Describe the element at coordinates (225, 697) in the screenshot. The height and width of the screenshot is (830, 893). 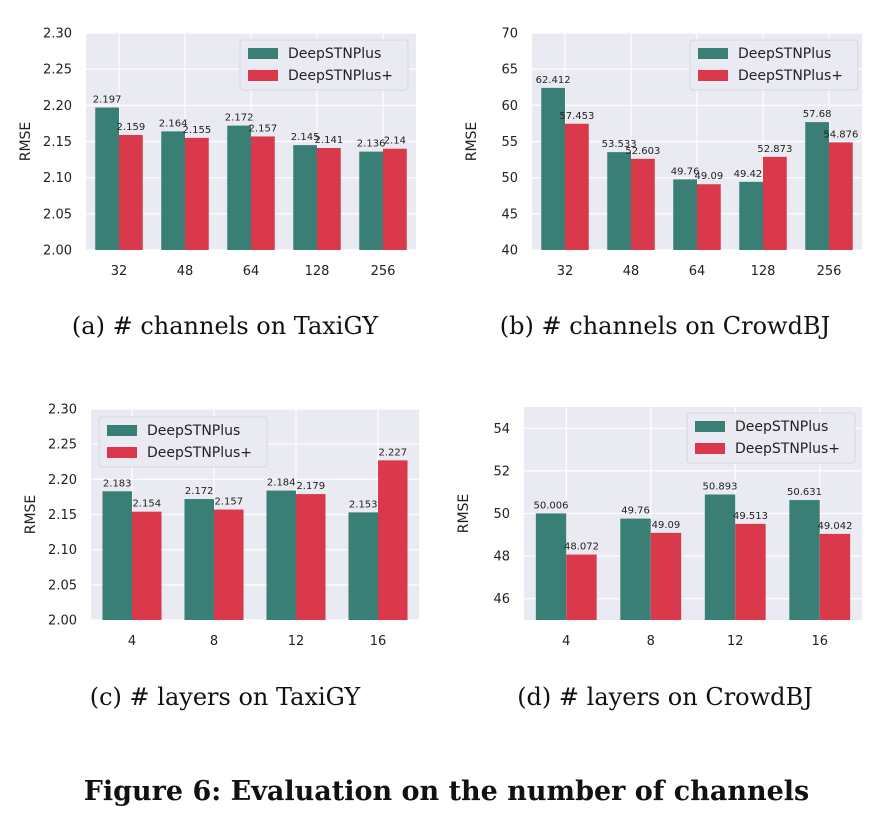
I see `panel-caption-c: (c) # layers on TaxiGY` at that location.